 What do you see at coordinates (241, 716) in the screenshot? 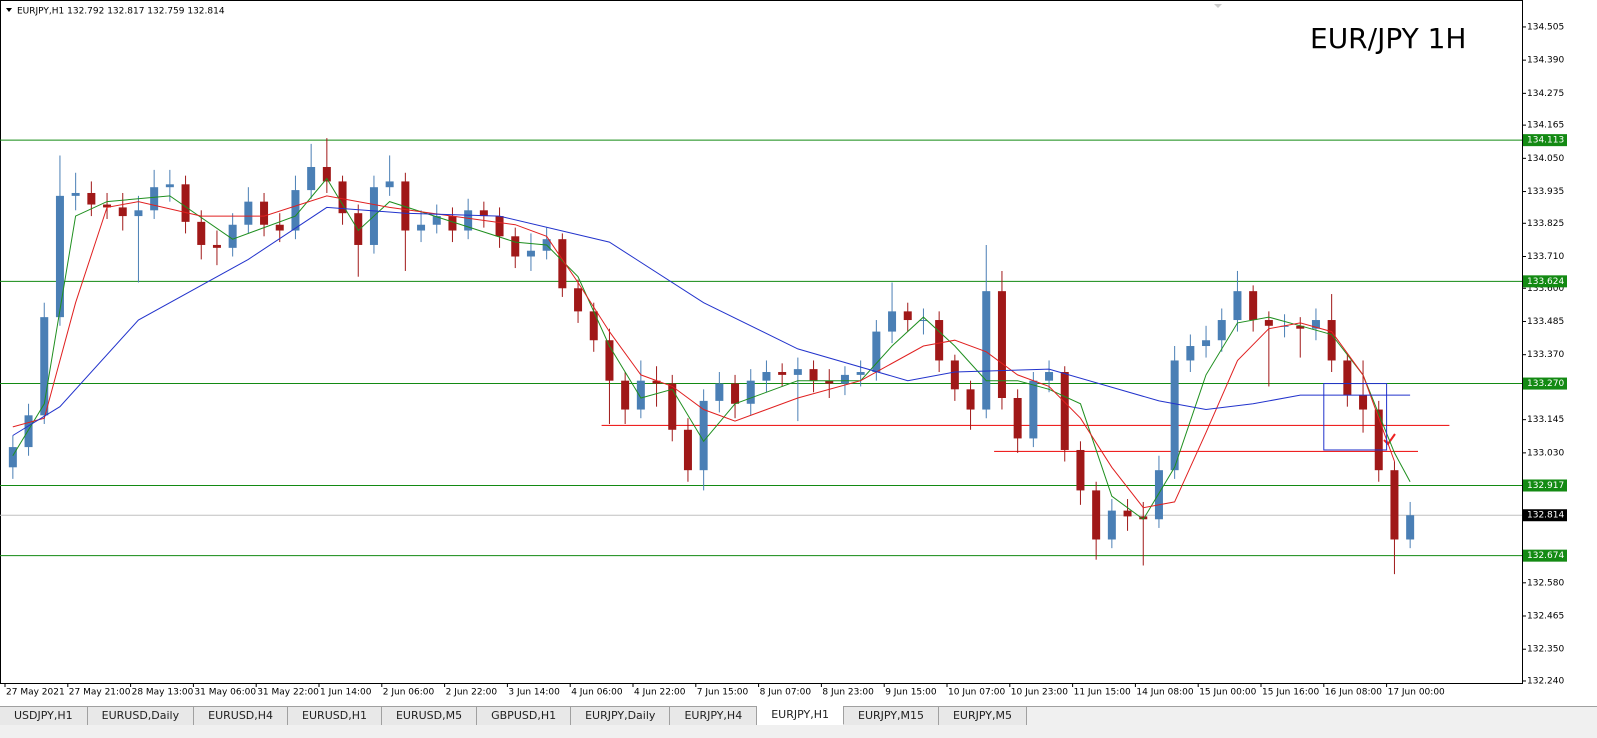
I see `chart-tab: EURUSD,H4` at bounding box center [241, 716].